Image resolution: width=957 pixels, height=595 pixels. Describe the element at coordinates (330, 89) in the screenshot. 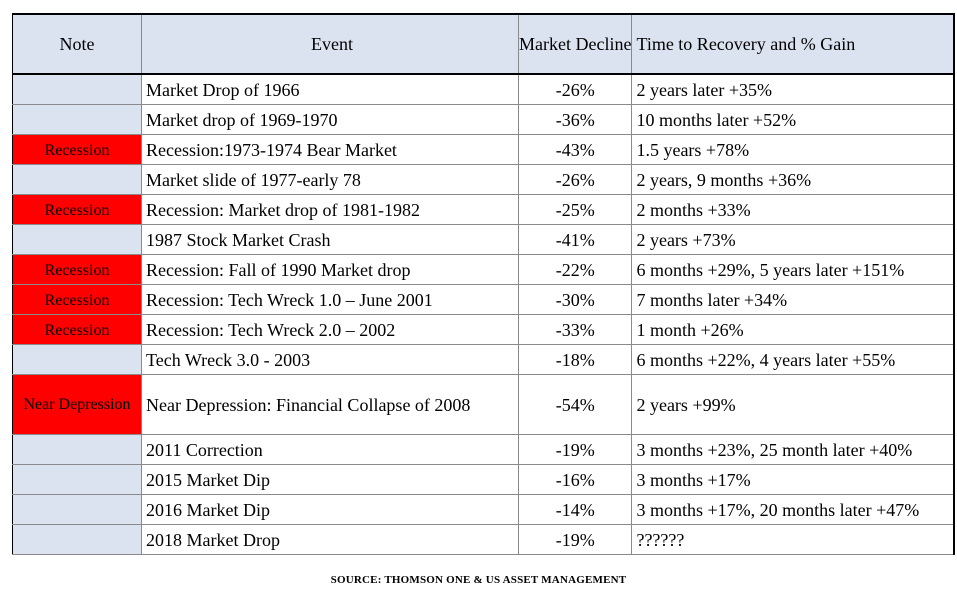

I see `event-cell: Market Drop of 1966` at that location.